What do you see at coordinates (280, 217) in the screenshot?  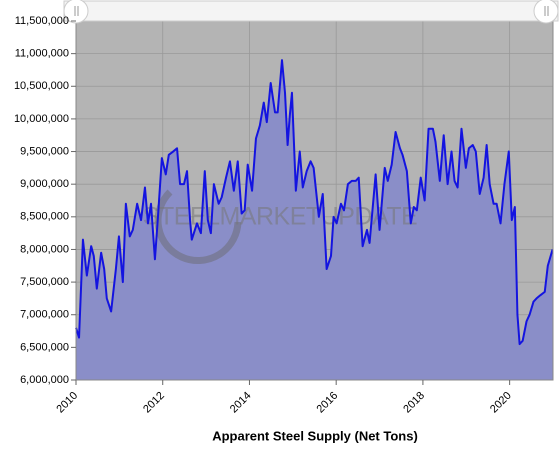 I see `watermark: STEELMARKETUPDATE` at bounding box center [280, 217].